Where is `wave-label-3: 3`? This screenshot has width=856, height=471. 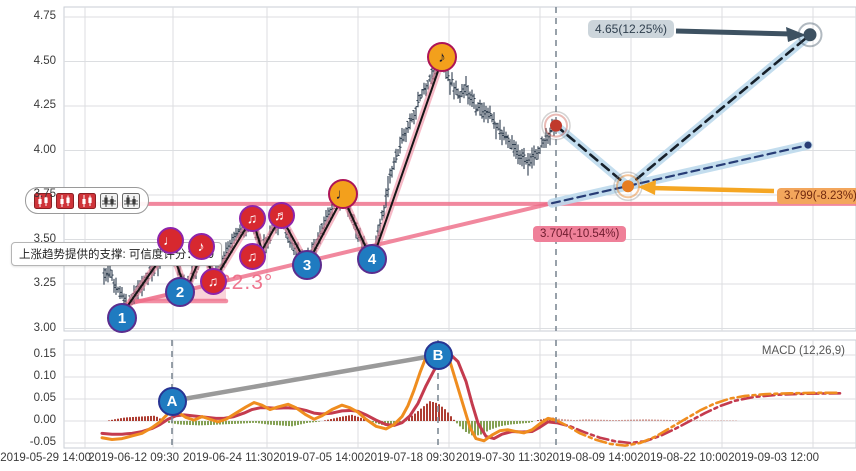 wave-label-3: 3 is located at coordinates (307, 265).